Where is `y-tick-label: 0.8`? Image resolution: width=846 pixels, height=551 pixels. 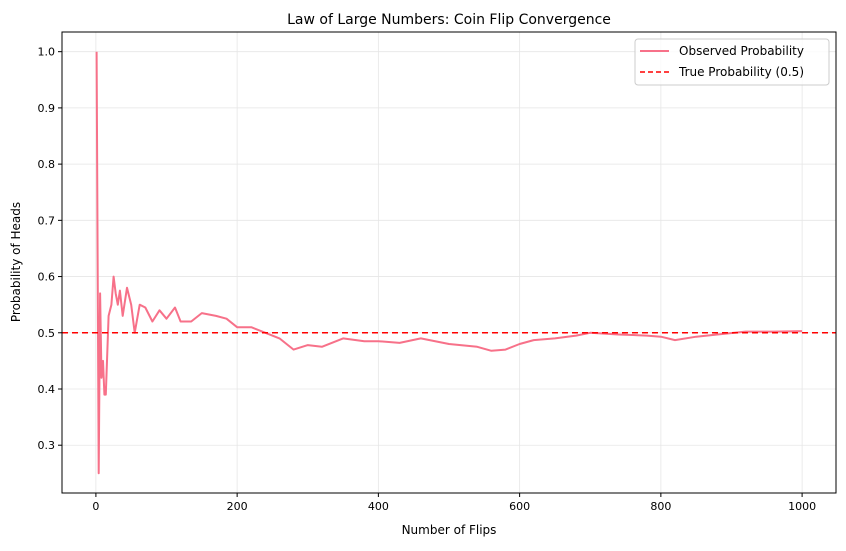
y-tick-label: 0.8 is located at coordinates (47, 164).